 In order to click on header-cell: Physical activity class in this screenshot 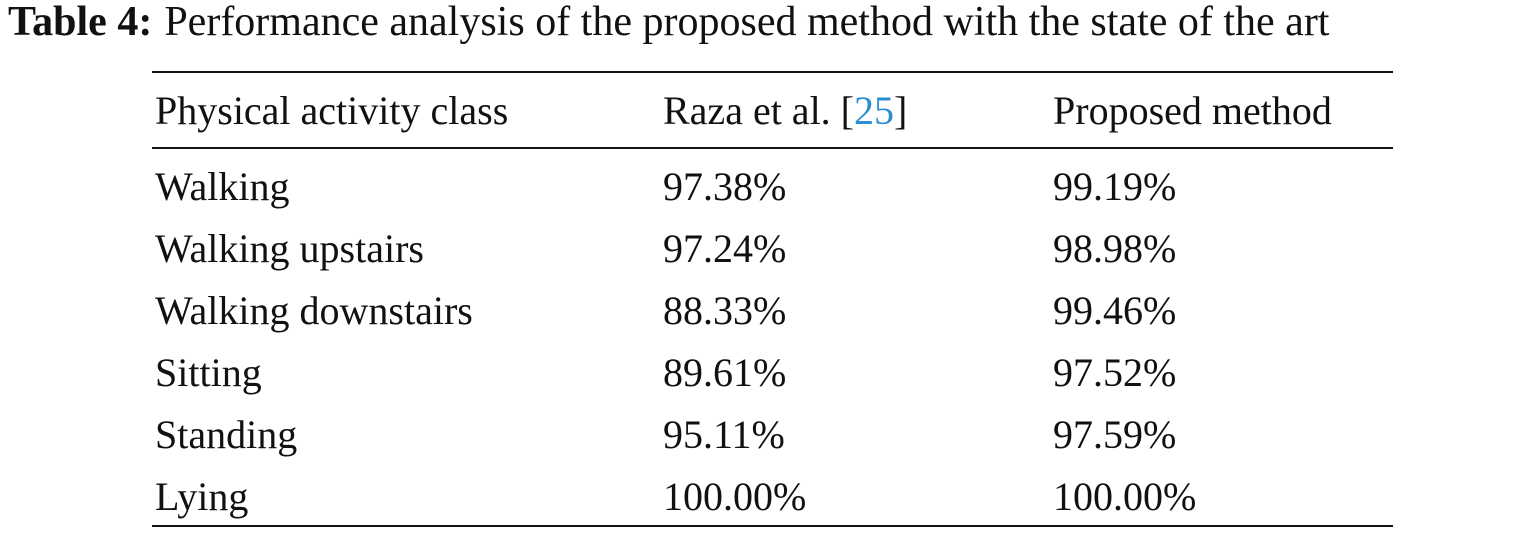, I will do `click(332, 110)`.